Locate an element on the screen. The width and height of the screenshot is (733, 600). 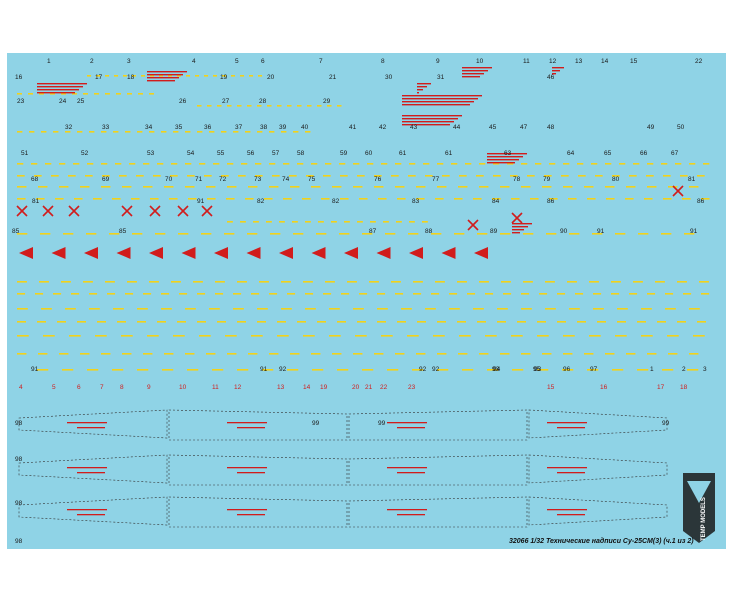
decal-number: 57 is located at coordinates (276, 153).